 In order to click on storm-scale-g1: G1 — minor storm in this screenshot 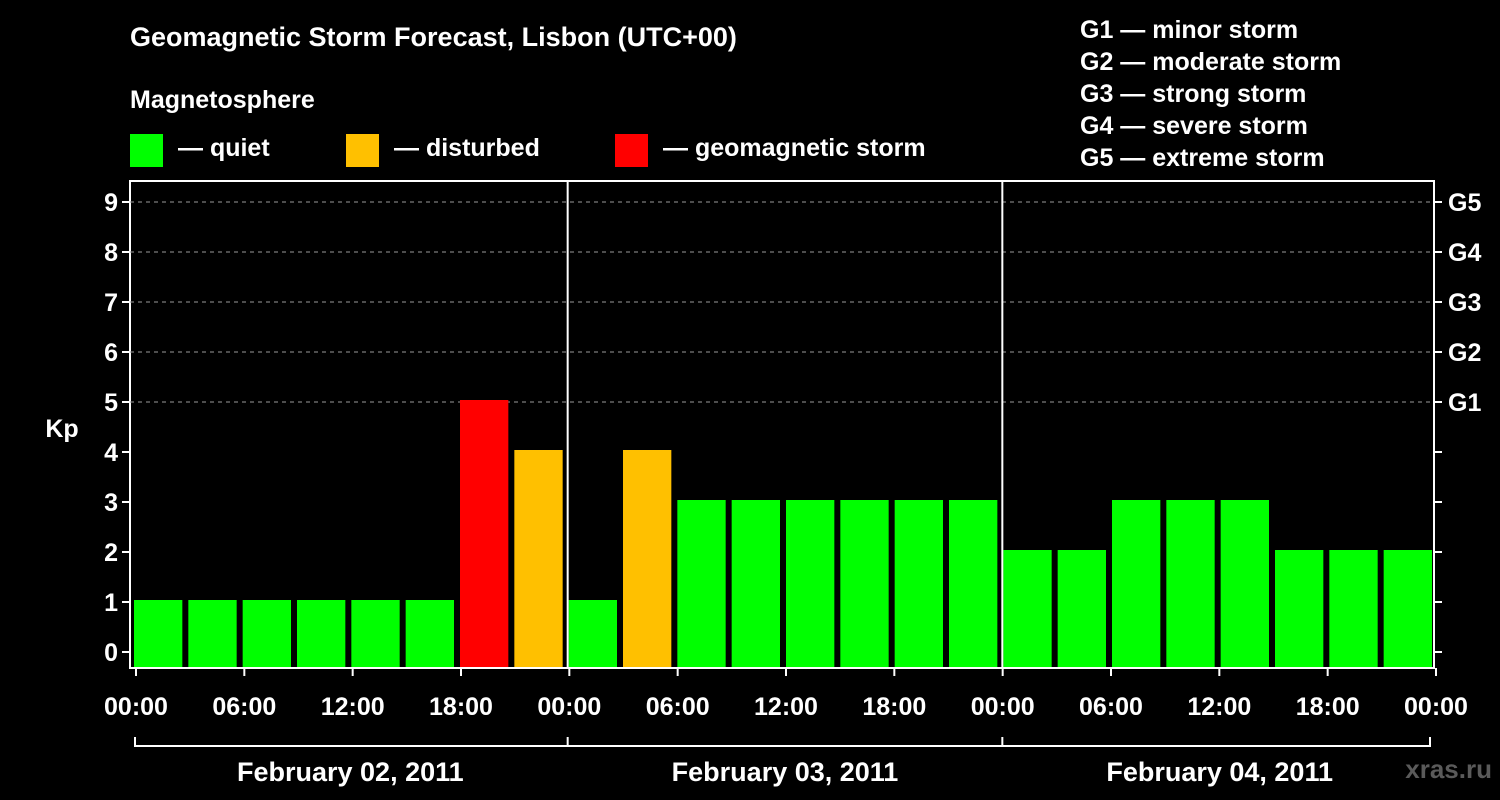, I will do `click(1189, 30)`.